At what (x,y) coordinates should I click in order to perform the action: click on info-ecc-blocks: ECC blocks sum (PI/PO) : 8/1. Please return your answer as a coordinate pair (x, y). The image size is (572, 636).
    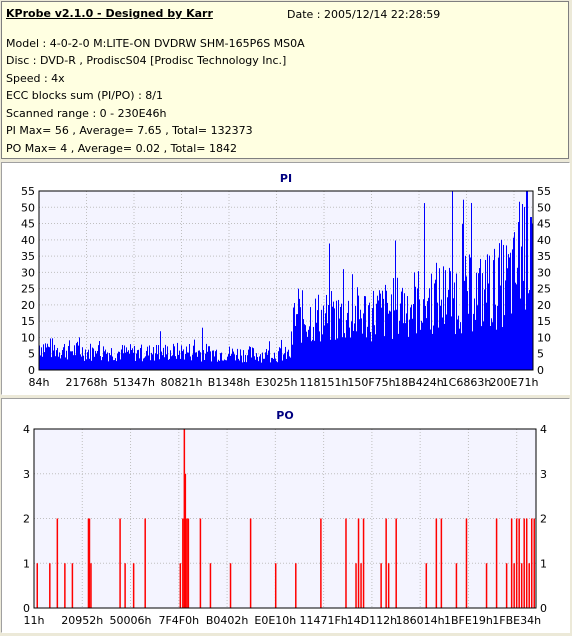
    Looking at the image, I should click on (84, 95).